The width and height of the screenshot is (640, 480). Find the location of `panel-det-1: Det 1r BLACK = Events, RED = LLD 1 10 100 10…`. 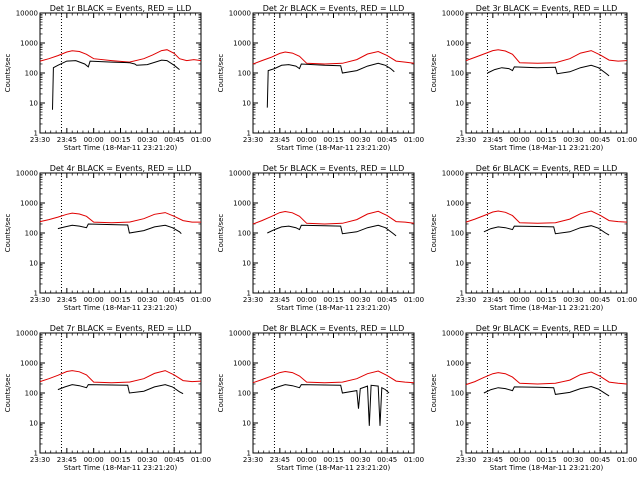

panel-det-1: Det 1r BLACK = Events, RED = LLD 1 10 100 10… is located at coordinates (107, 78).